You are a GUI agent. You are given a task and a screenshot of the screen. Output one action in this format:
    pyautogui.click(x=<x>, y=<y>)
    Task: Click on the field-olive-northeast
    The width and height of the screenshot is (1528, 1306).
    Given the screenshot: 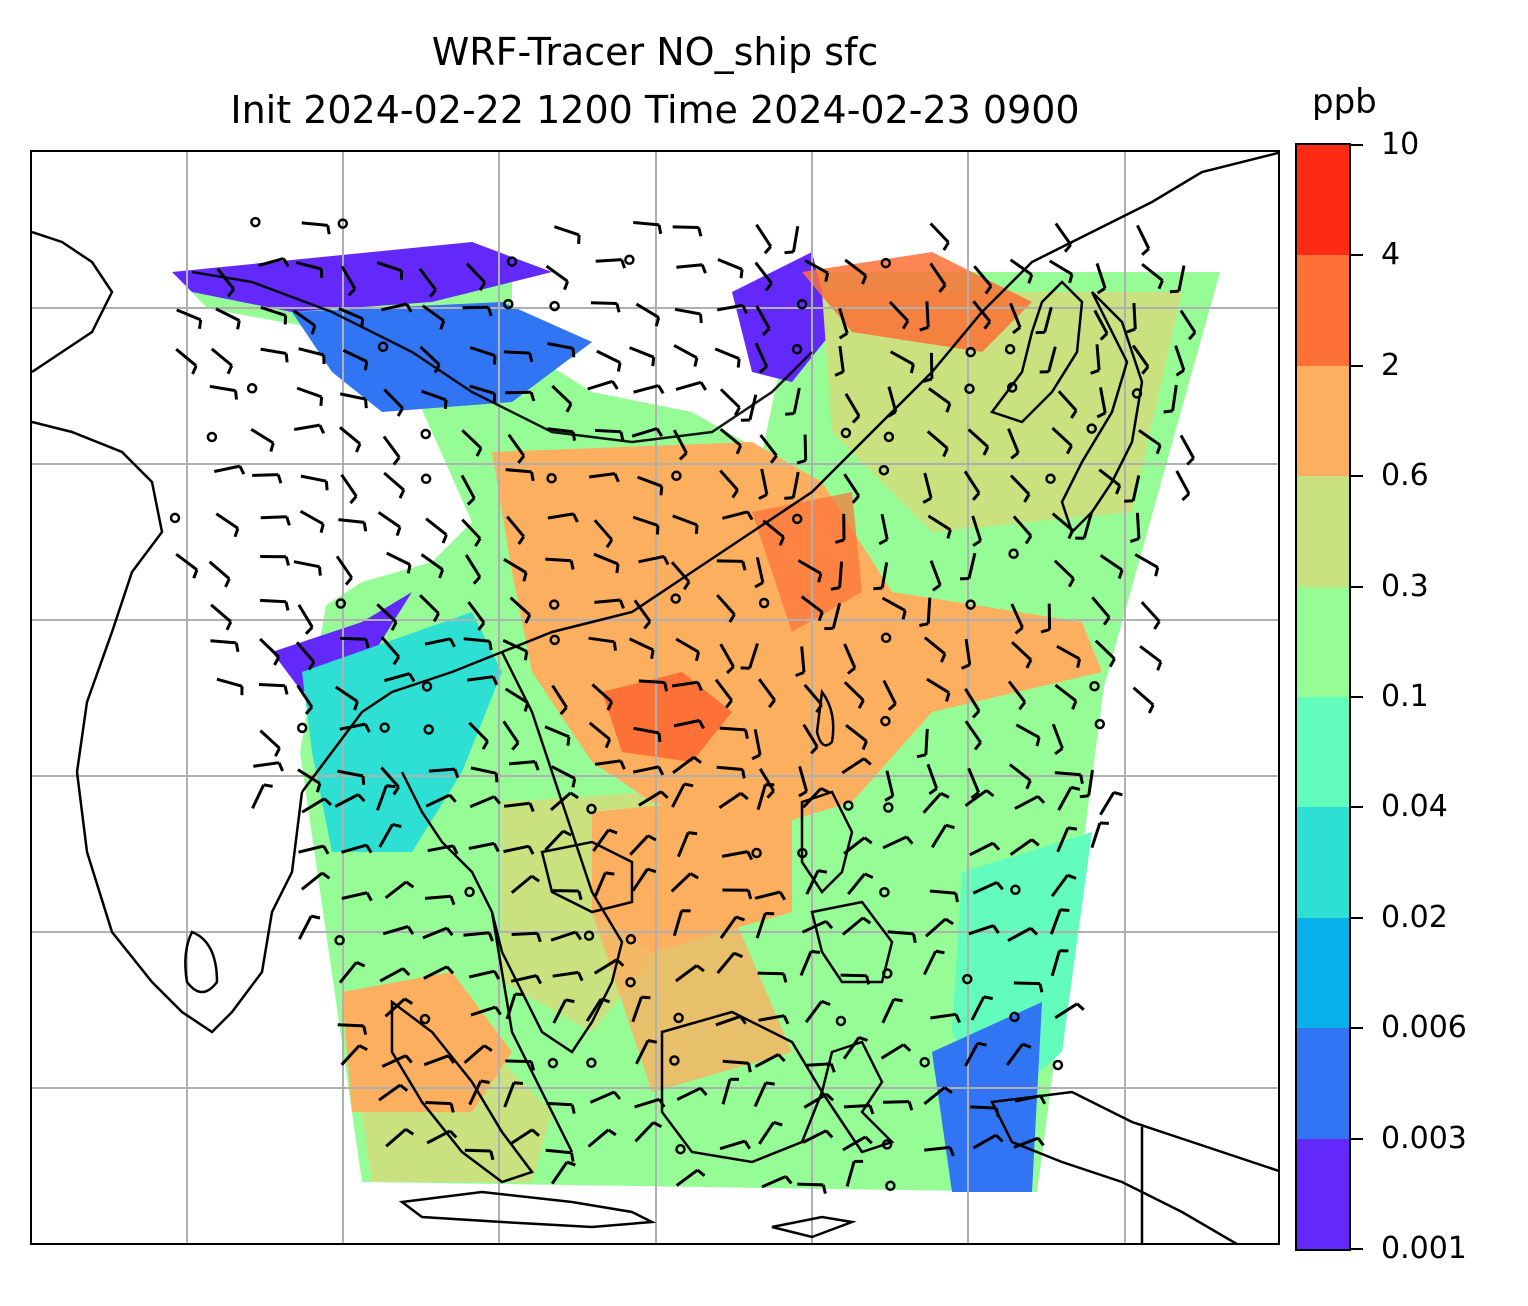 What is the action you would take?
    pyautogui.click(x=1002, y=412)
    